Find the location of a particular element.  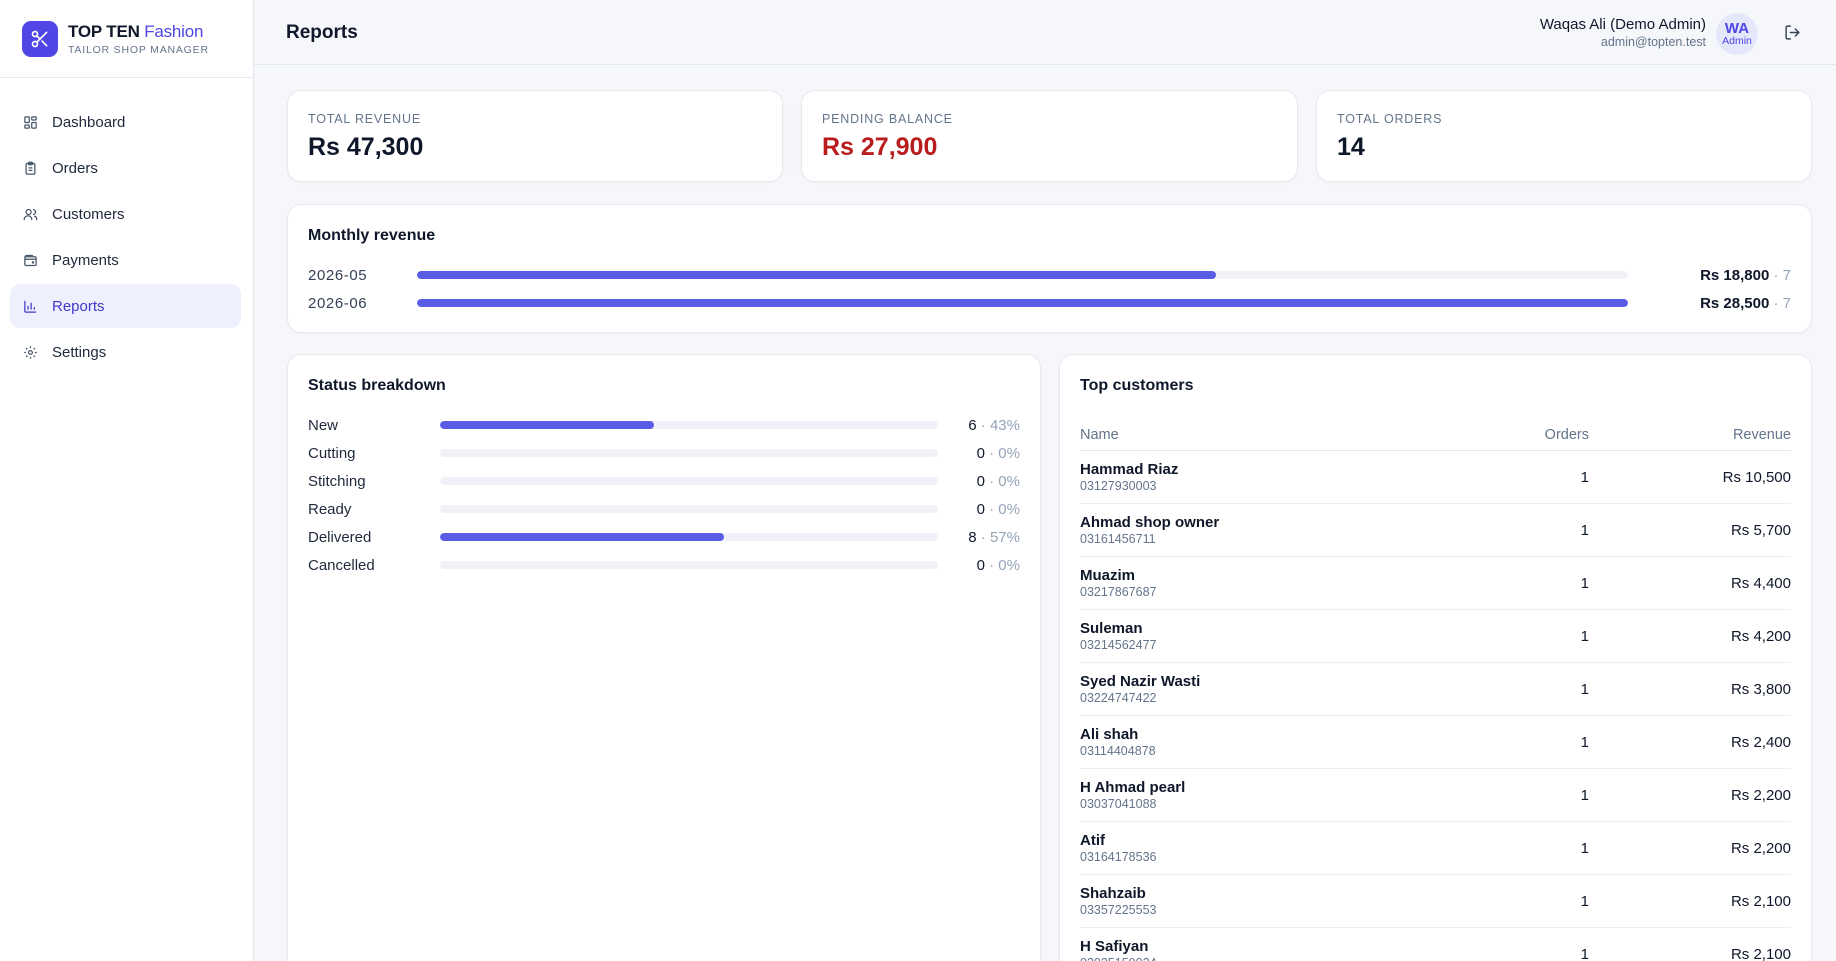

status-label: Delivered is located at coordinates (340, 537).